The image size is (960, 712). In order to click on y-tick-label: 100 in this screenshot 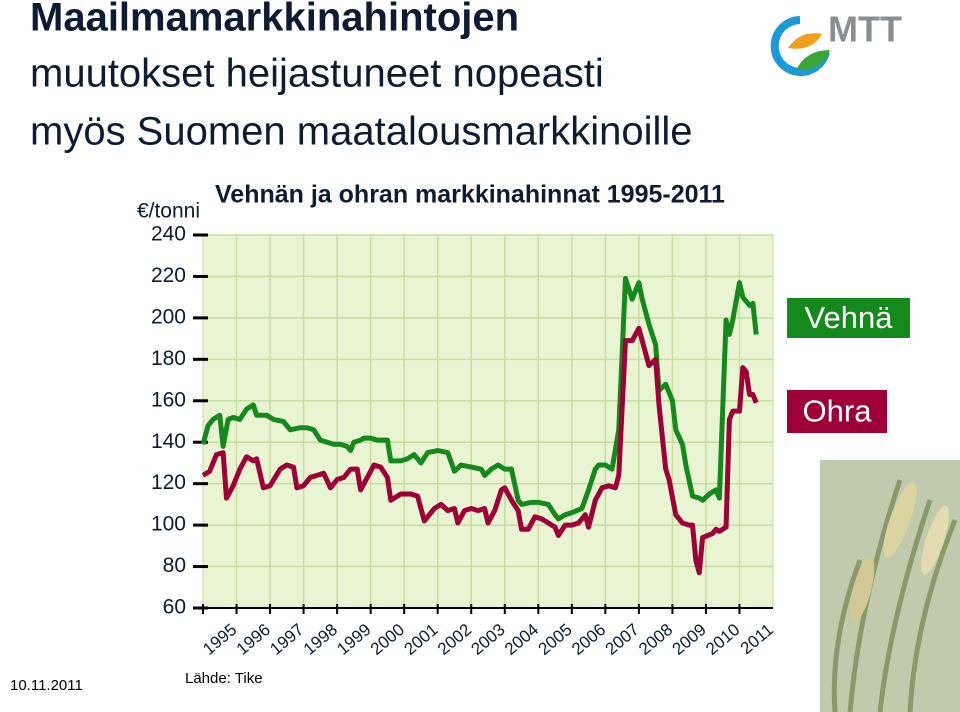, I will do `click(168, 524)`.